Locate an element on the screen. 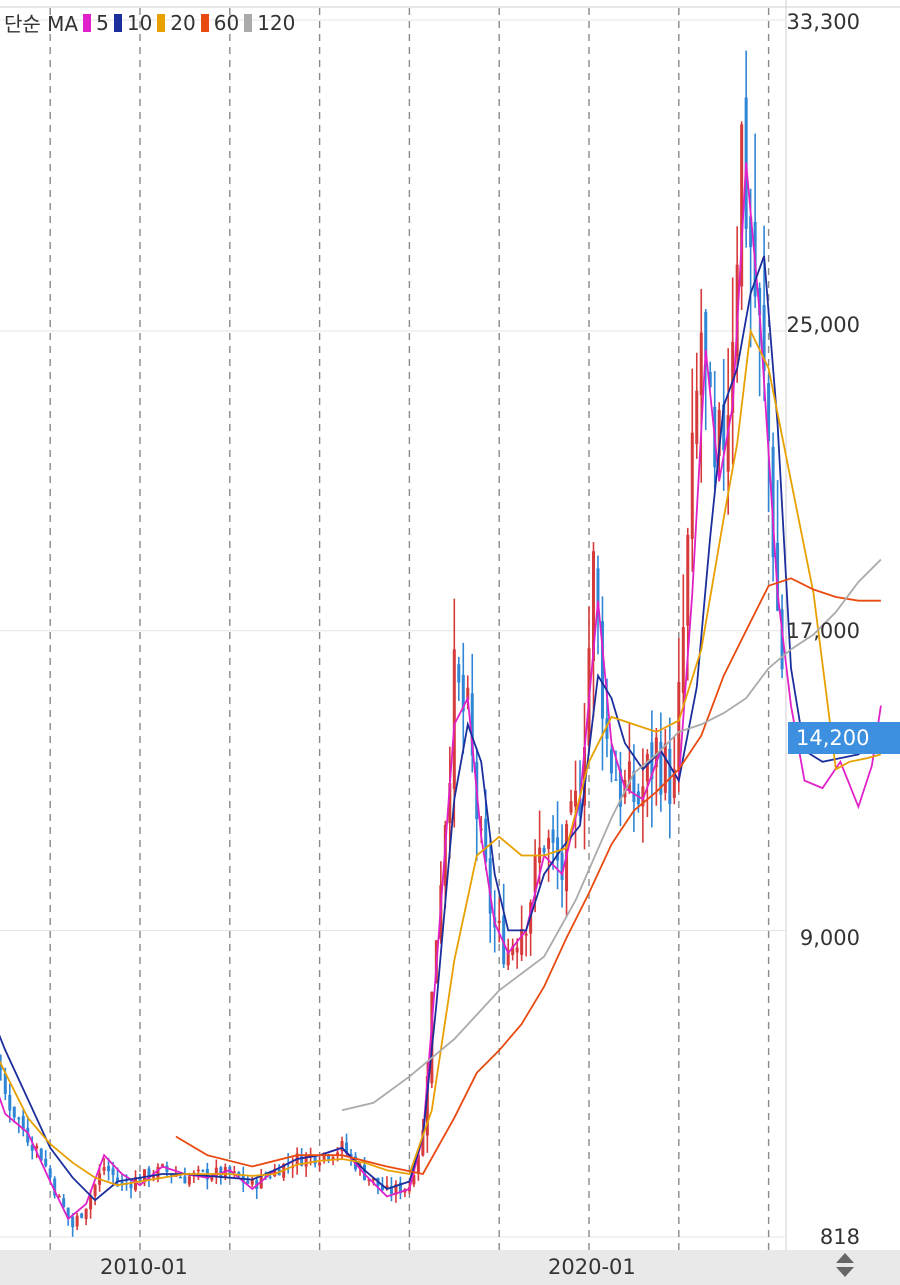 The image size is (900, 1285). current-price-tag: 14,200 is located at coordinates (844, 738).